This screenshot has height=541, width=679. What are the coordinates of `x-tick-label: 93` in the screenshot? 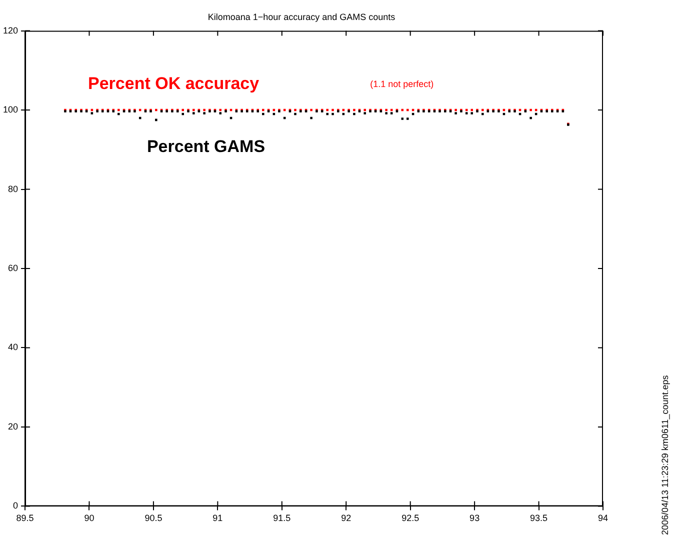 It's located at (475, 518).